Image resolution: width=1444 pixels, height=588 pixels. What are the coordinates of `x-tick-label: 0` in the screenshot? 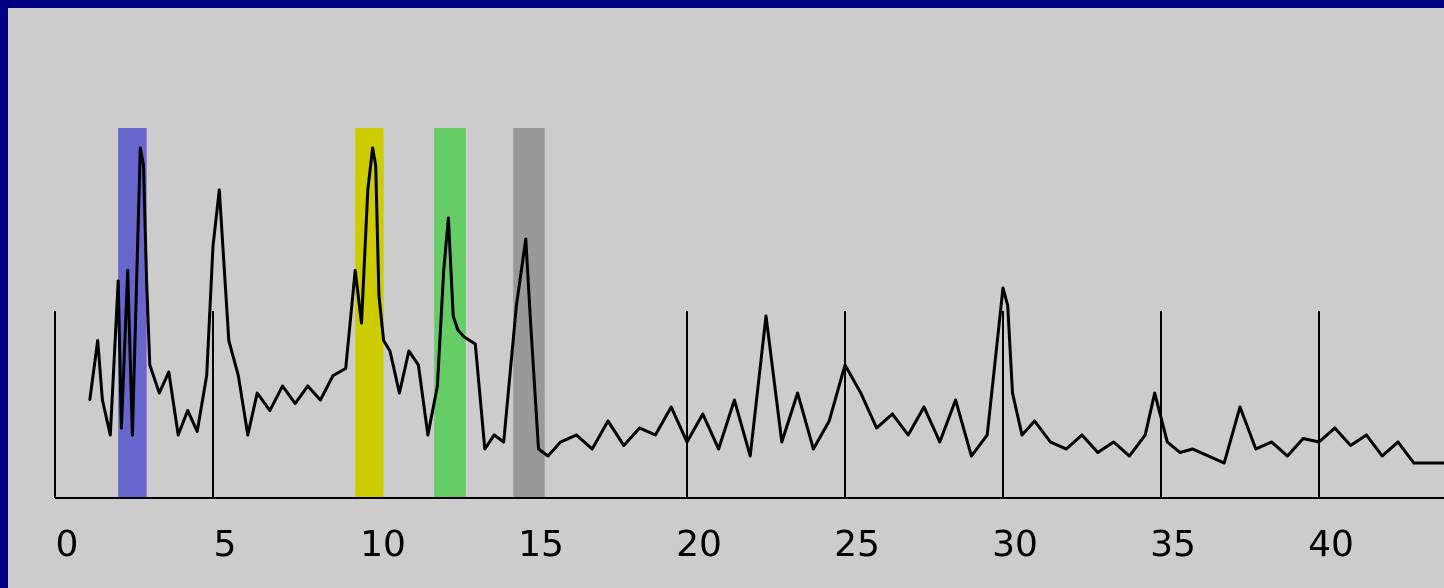 It's located at (67, 544).